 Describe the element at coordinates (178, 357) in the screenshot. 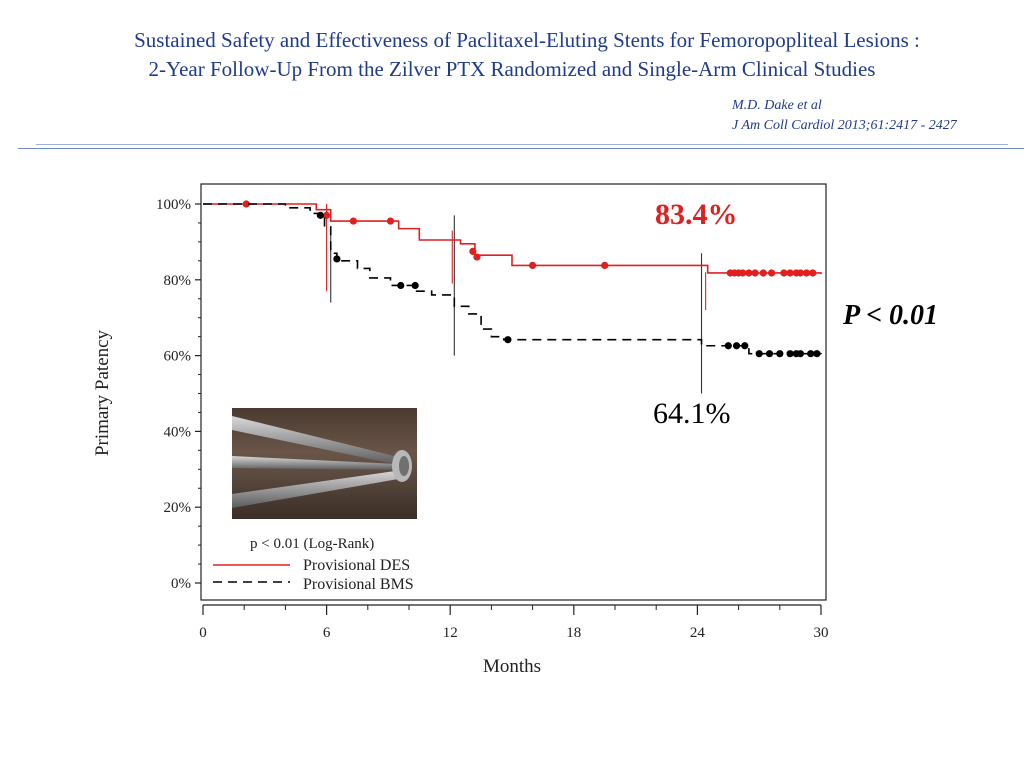

I see `y-tick-label: 60%` at that location.